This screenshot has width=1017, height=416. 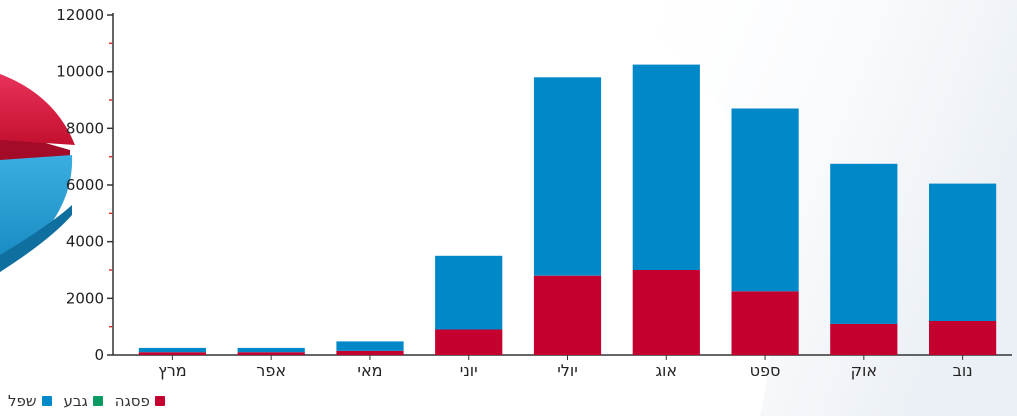 I want to click on y-tick-label: 4000, so click(x=85, y=242).